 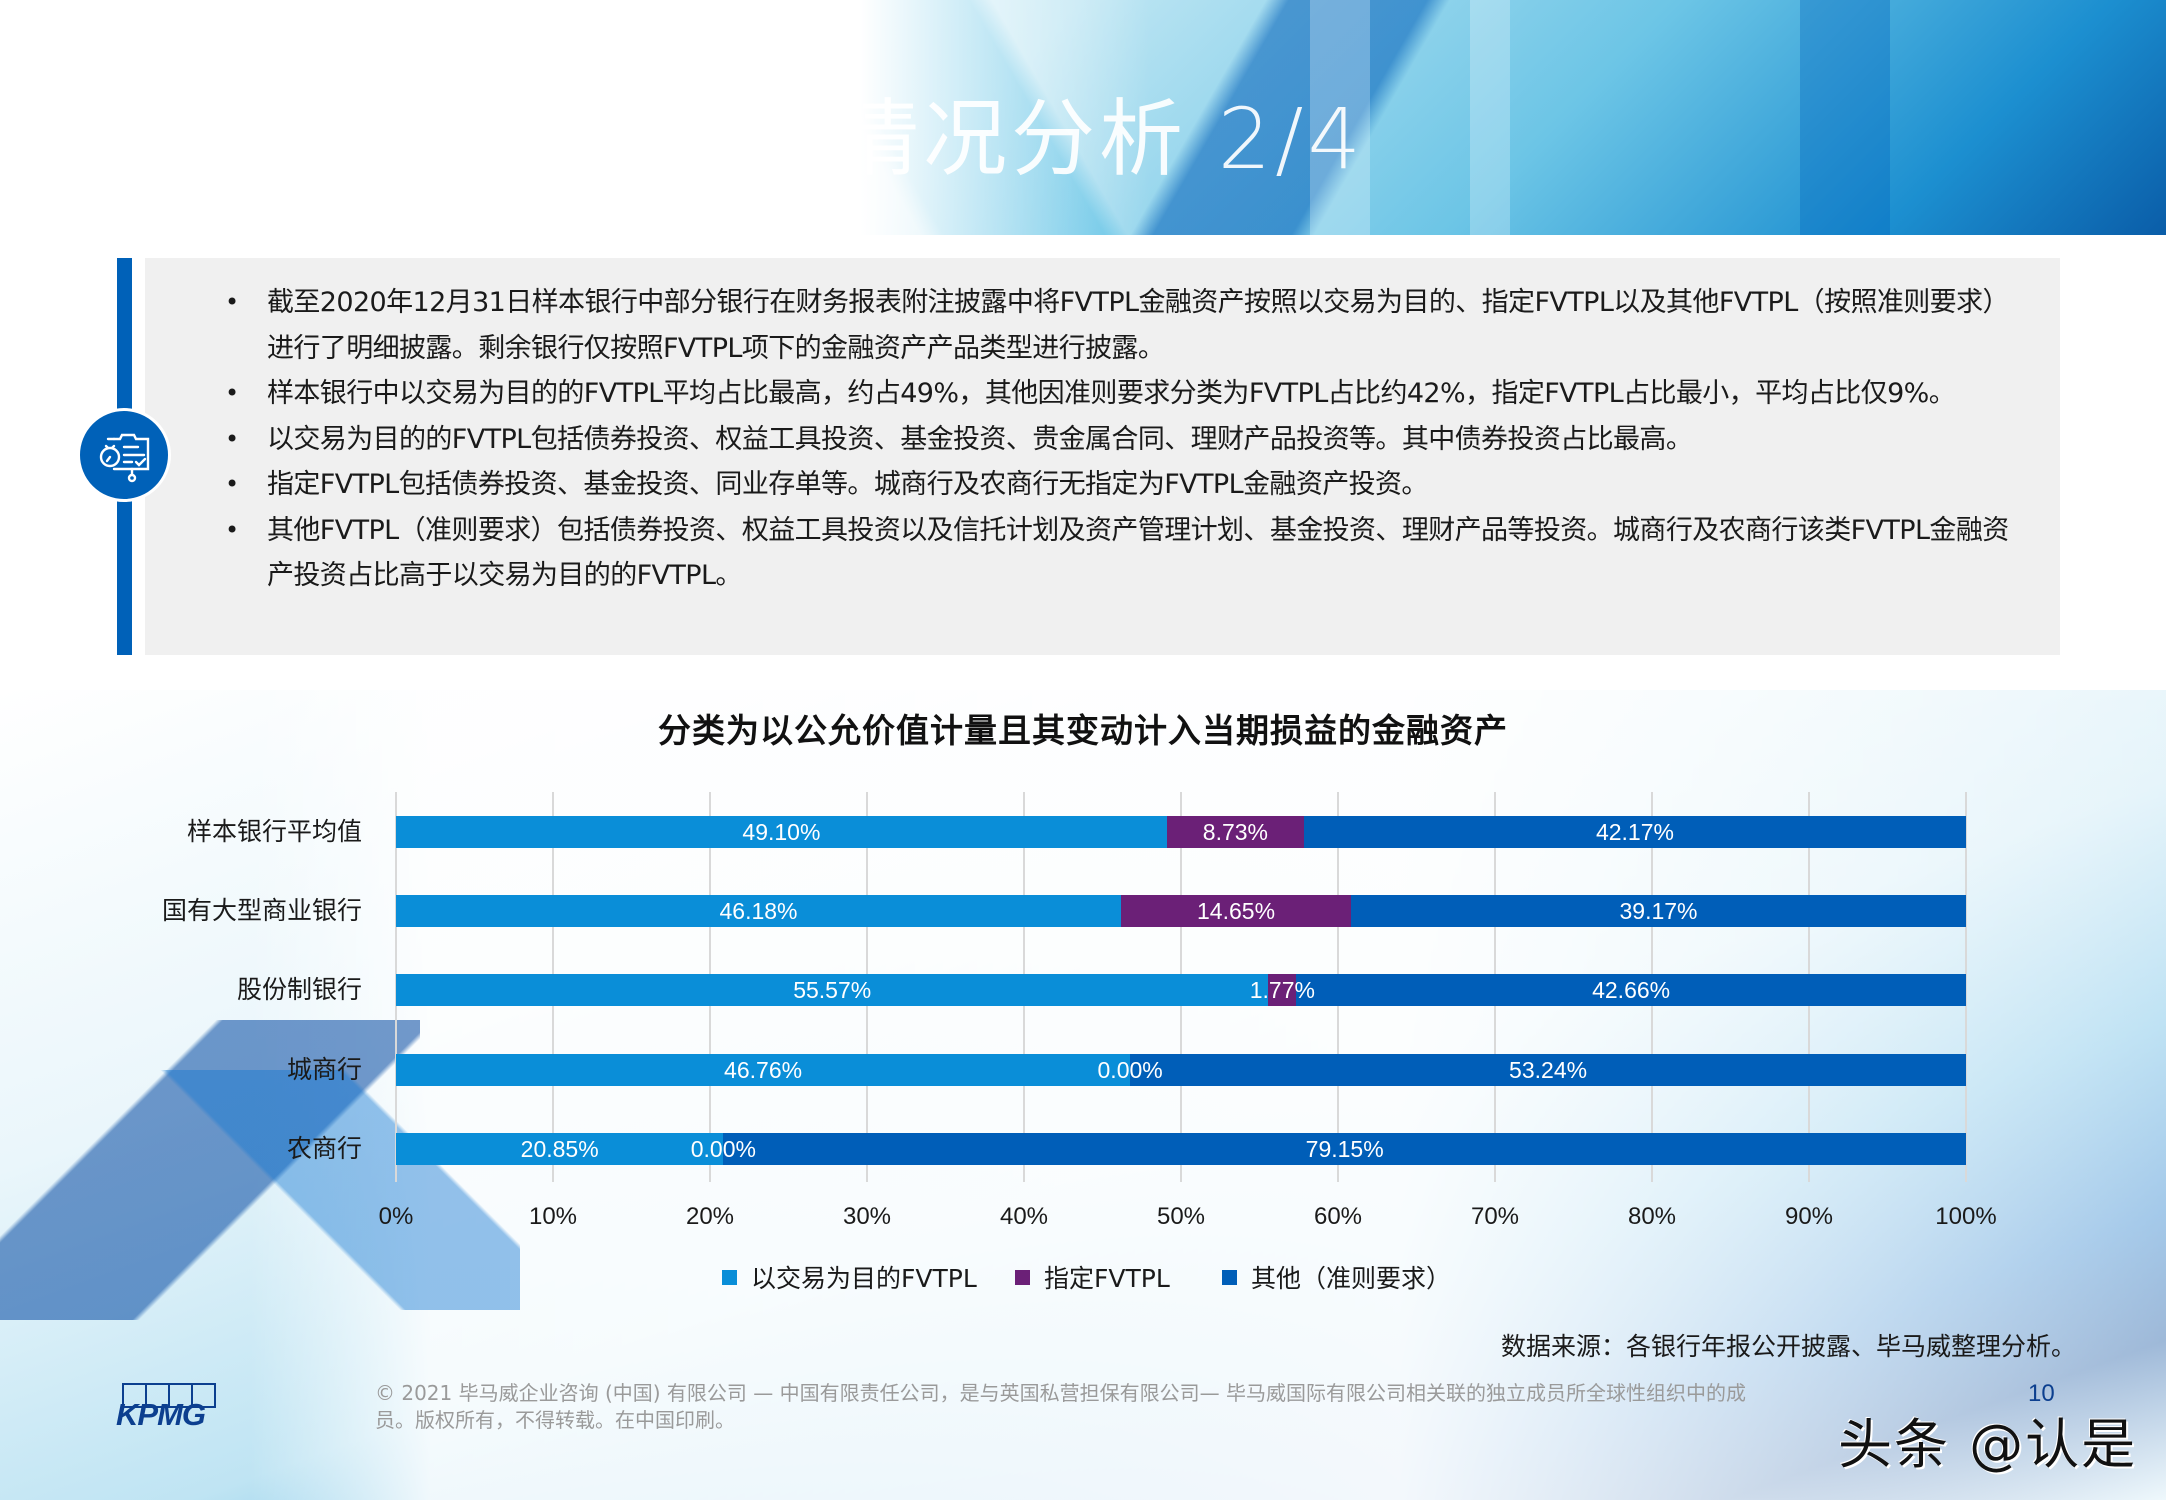 I want to click on bar-row: 49.10% 8.73% 42.17%, so click(x=1181, y=832).